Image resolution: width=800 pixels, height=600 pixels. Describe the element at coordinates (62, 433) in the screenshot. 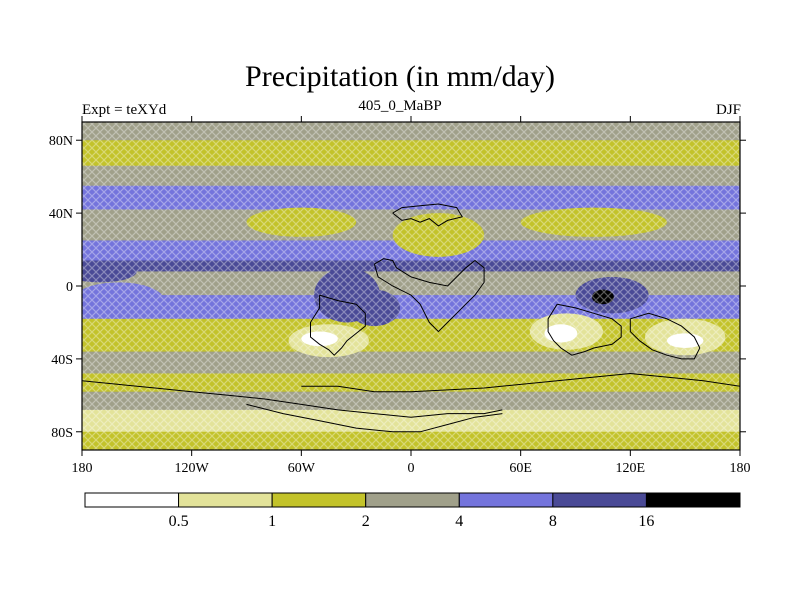

I see `y-tick-label-4: 80S` at that location.